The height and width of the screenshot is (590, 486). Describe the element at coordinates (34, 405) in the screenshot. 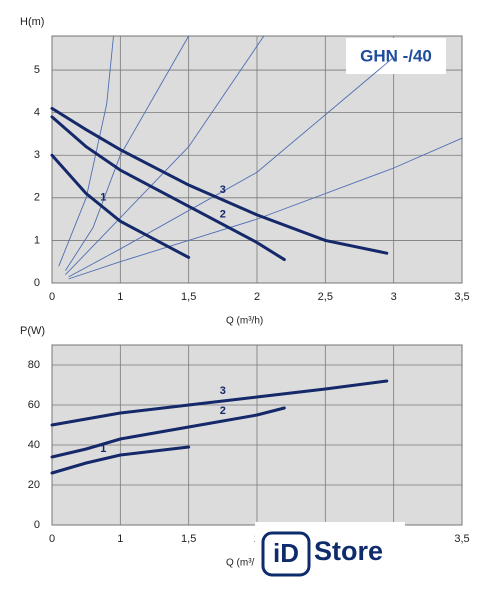

I see `y-tick-label: 60` at that location.